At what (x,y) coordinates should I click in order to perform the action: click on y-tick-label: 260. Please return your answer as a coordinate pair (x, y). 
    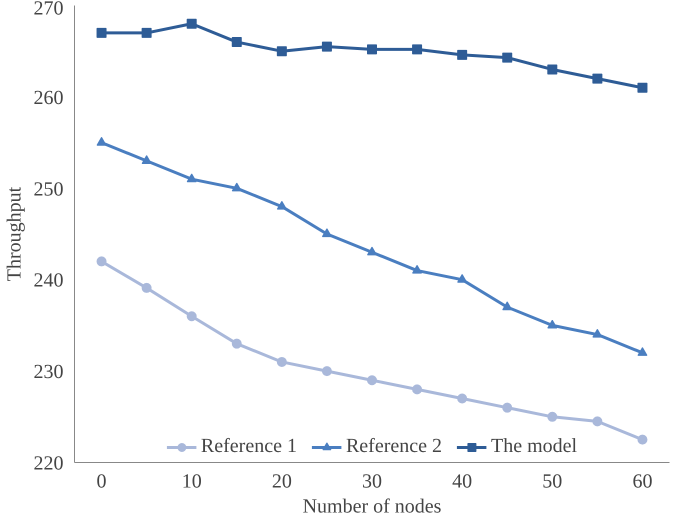
    Looking at the image, I should click on (49, 97).